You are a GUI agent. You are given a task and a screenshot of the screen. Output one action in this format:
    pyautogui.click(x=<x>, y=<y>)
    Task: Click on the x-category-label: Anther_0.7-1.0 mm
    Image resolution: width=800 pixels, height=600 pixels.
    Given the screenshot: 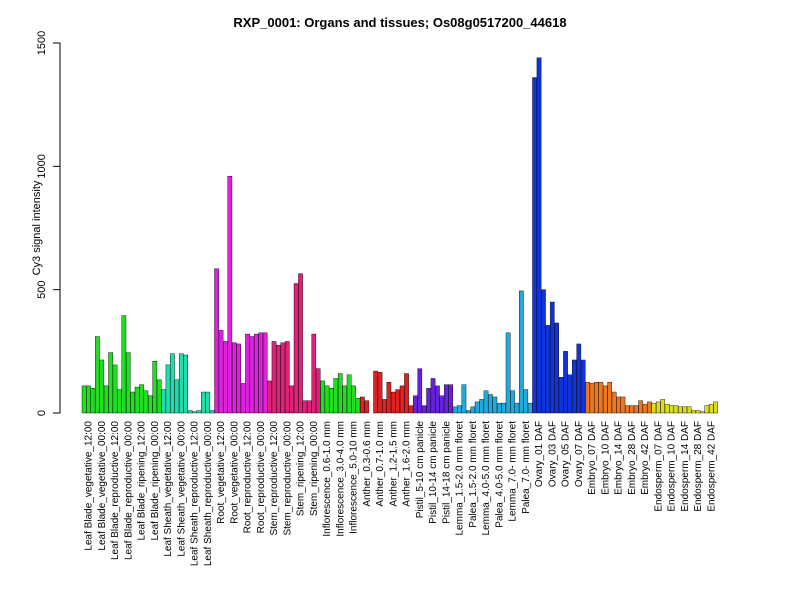 What is the action you would take?
    pyautogui.click(x=380, y=464)
    